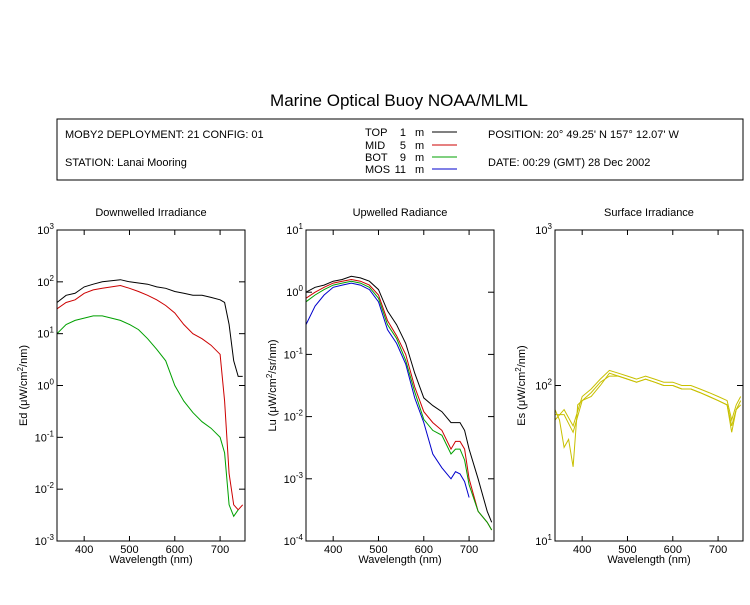 The height and width of the screenshot is (605, 750). Describe the element at coordinates (272, 385) in the screenshot. I see `y-axis-label: Lu (μW/cm2/sr/nm)` at that location.